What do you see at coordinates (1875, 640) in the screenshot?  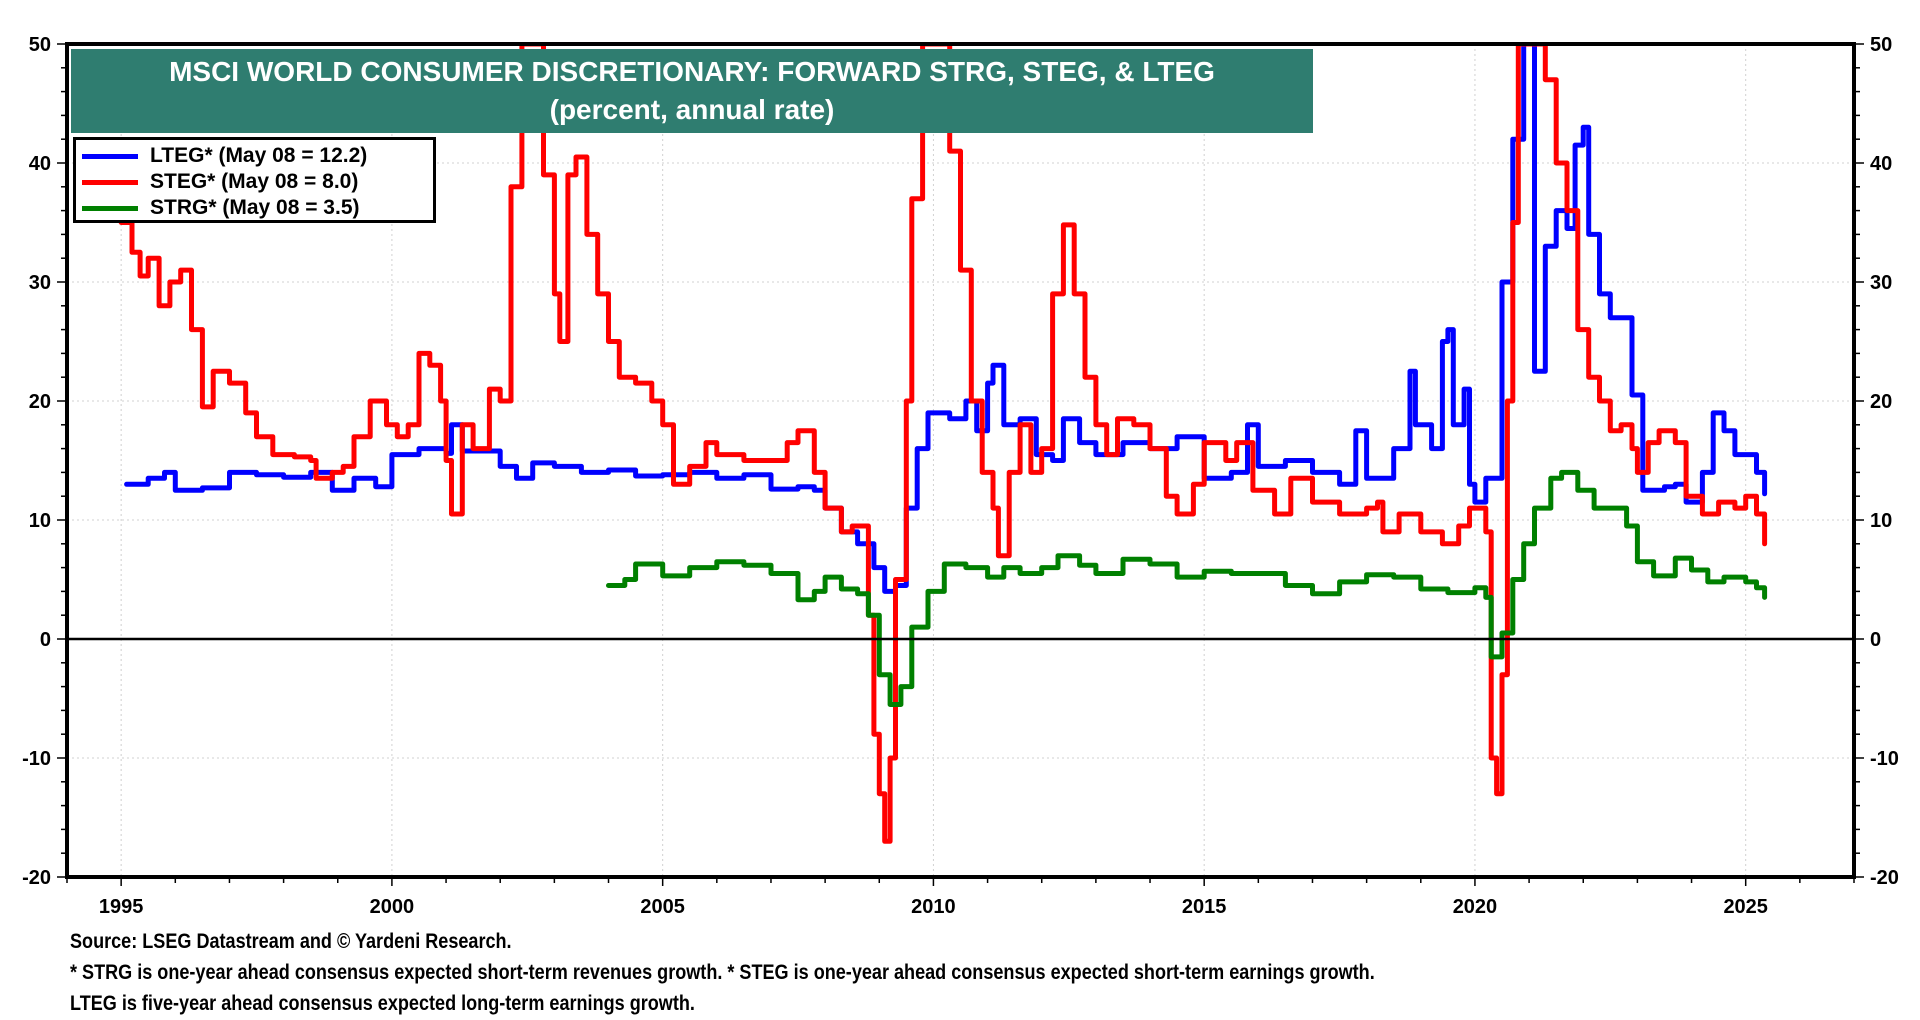 I see `y-tick-label-right: 0` at bounding box center [1875, 640].